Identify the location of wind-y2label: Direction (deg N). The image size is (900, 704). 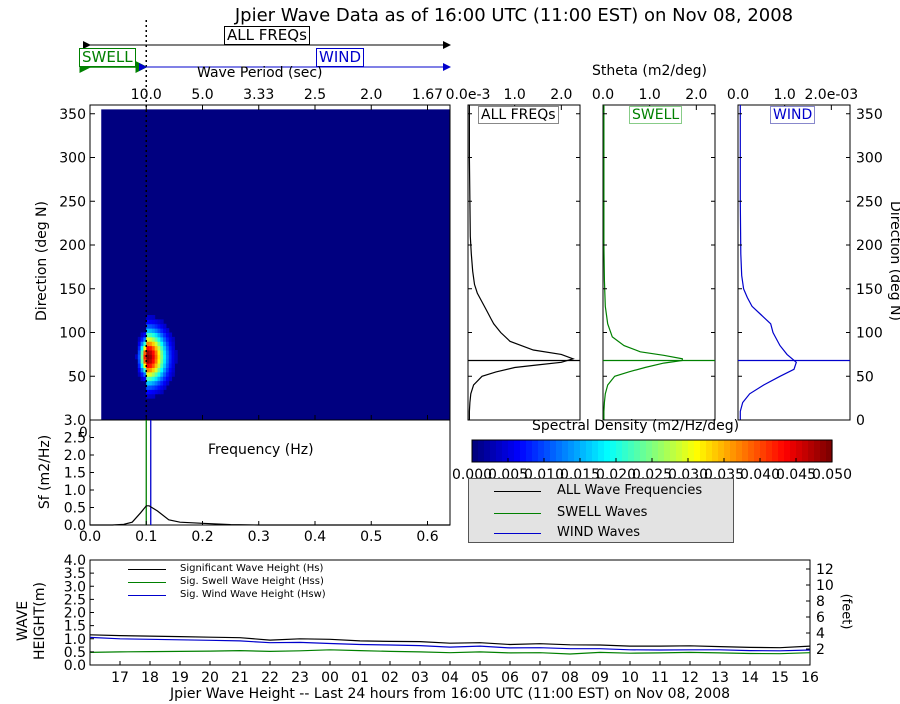
(893, 261).